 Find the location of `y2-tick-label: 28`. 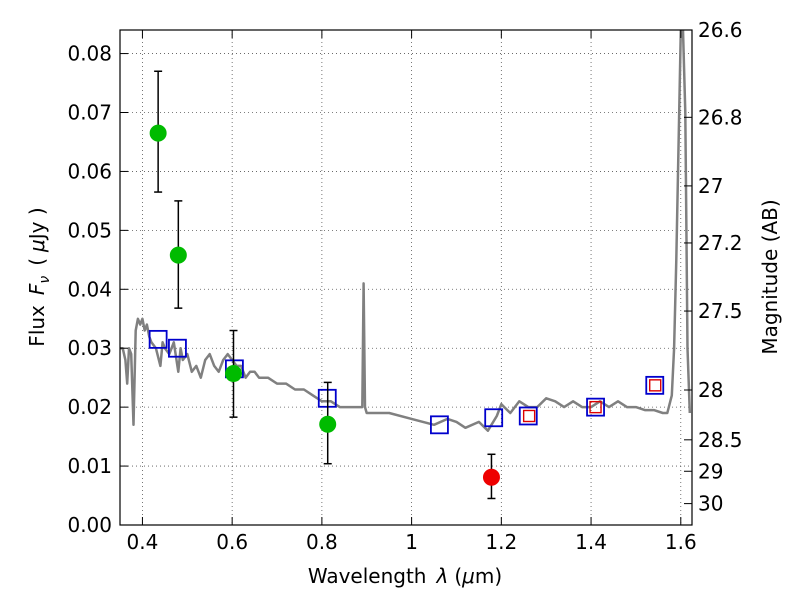

y2-tick-label: 28 is located at coordinates (710, 390).